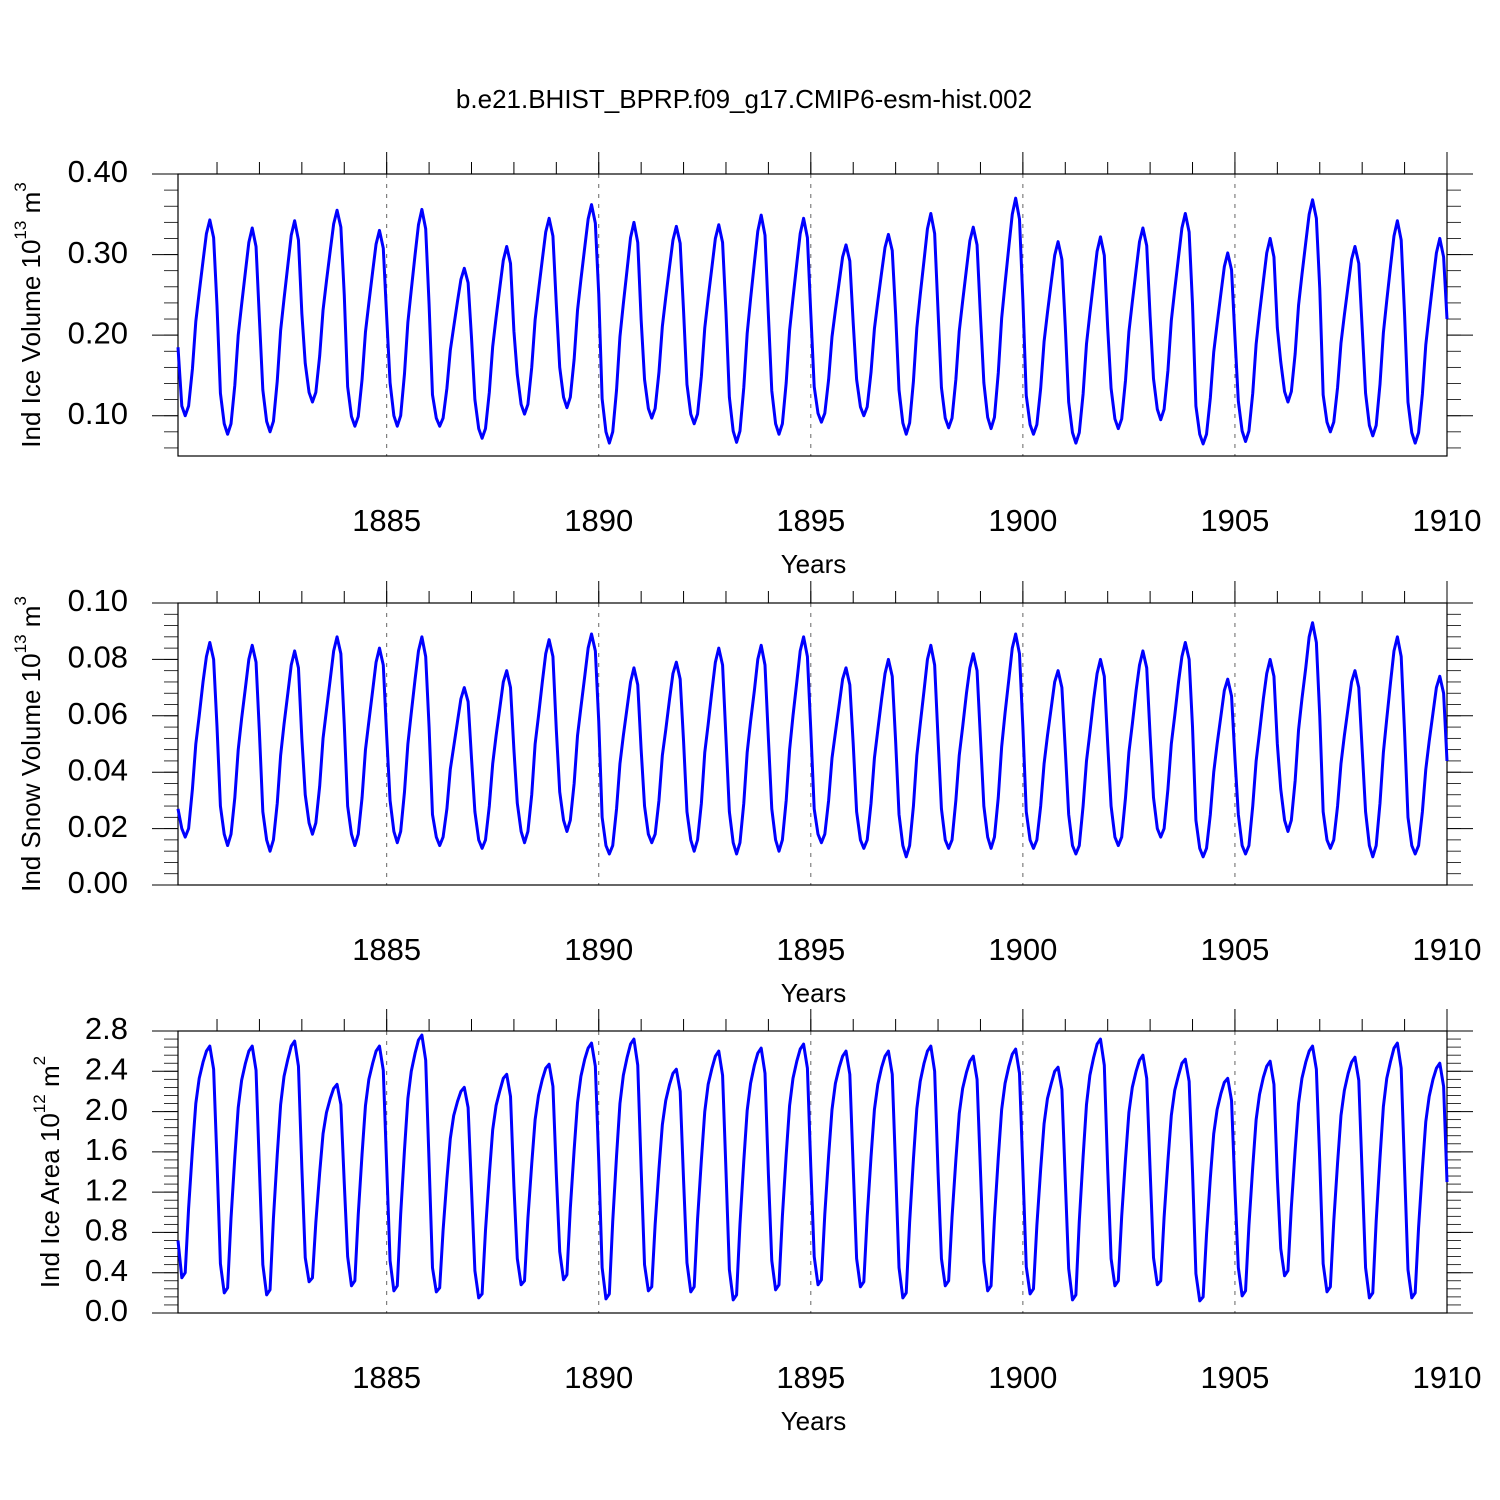  I want to click on y-tick-label: 1.6, so click(106, 1149).